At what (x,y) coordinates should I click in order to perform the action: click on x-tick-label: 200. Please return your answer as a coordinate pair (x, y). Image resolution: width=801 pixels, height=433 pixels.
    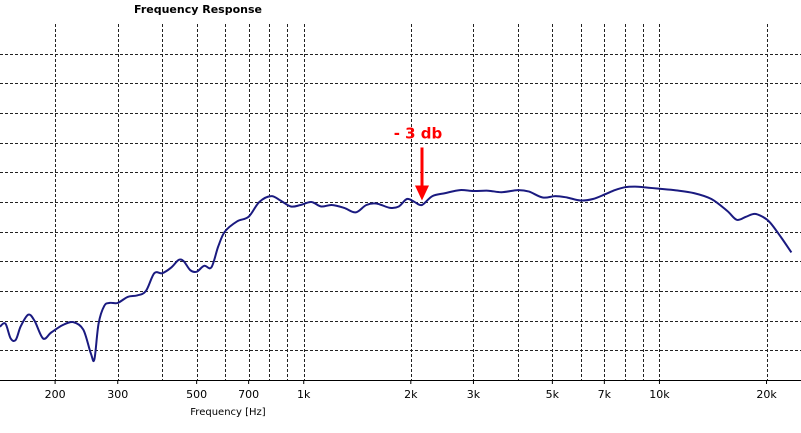
    Looking at the image, I should click on (55, 394).